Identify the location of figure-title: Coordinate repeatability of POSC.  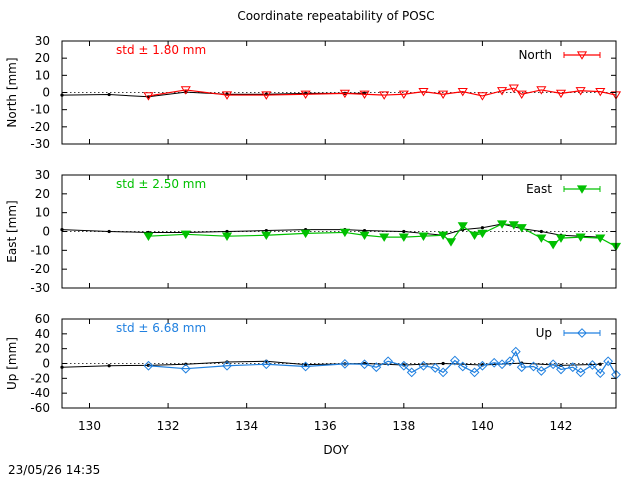
(335, 16).